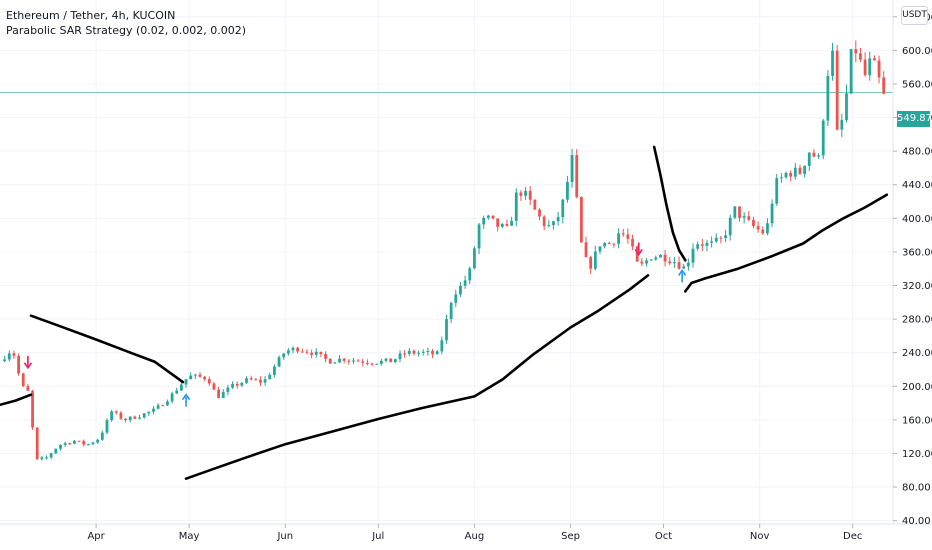 The height and width of the screenshot is (550, 932). Describe the element at coordinates (916, 521) in the screenshot. I see `y-tick-label: 40.00` at that location.